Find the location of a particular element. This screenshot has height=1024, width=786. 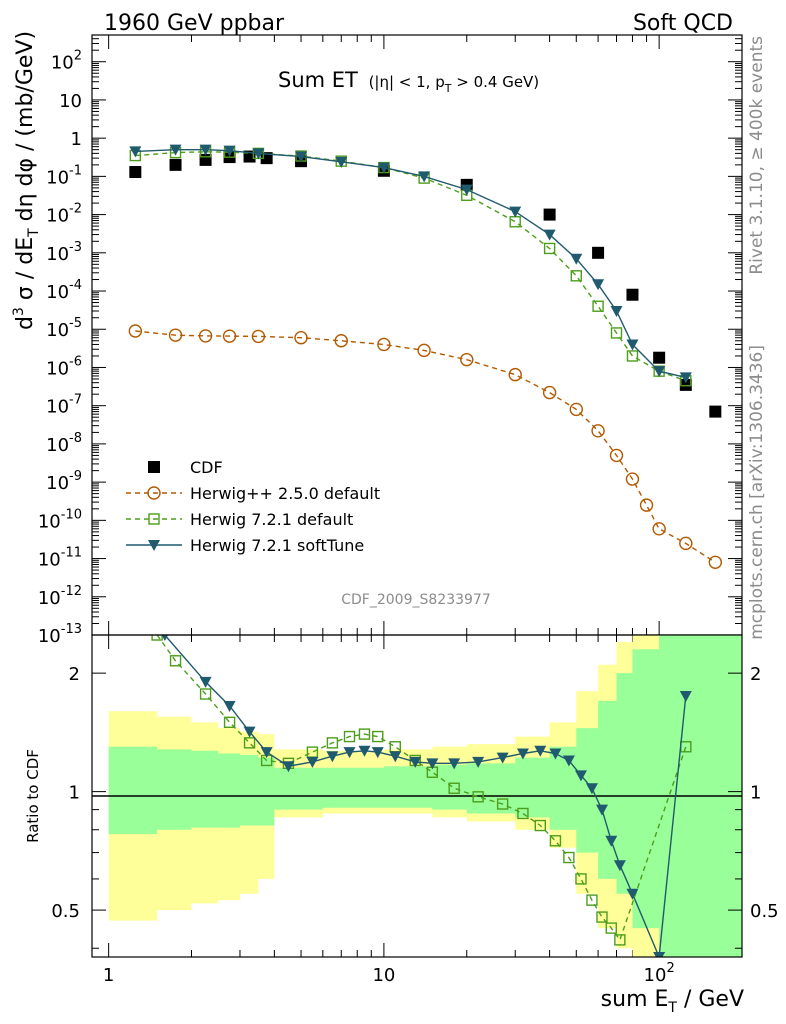

header-right: Soft QCD is located at coordinates (683, 23).